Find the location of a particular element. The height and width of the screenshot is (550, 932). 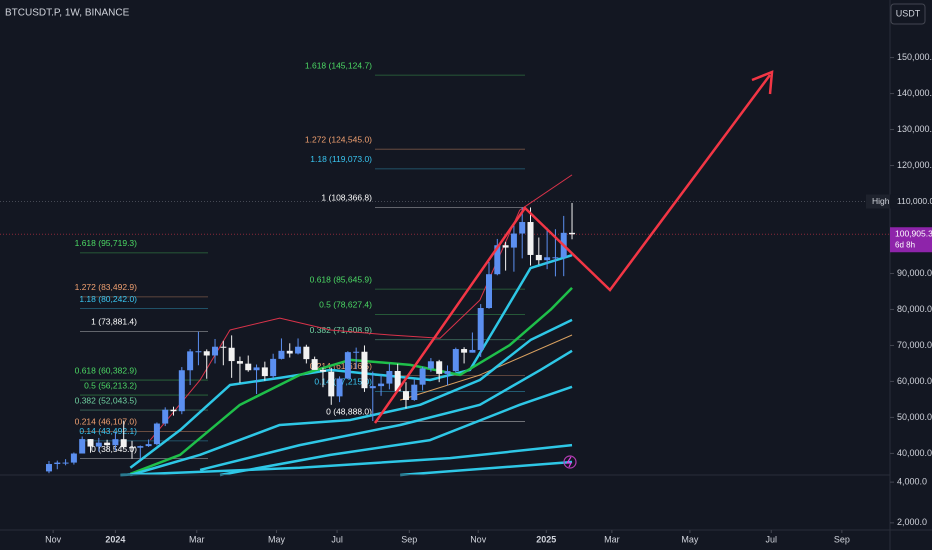

band-line is located at coordinates (486, 367).